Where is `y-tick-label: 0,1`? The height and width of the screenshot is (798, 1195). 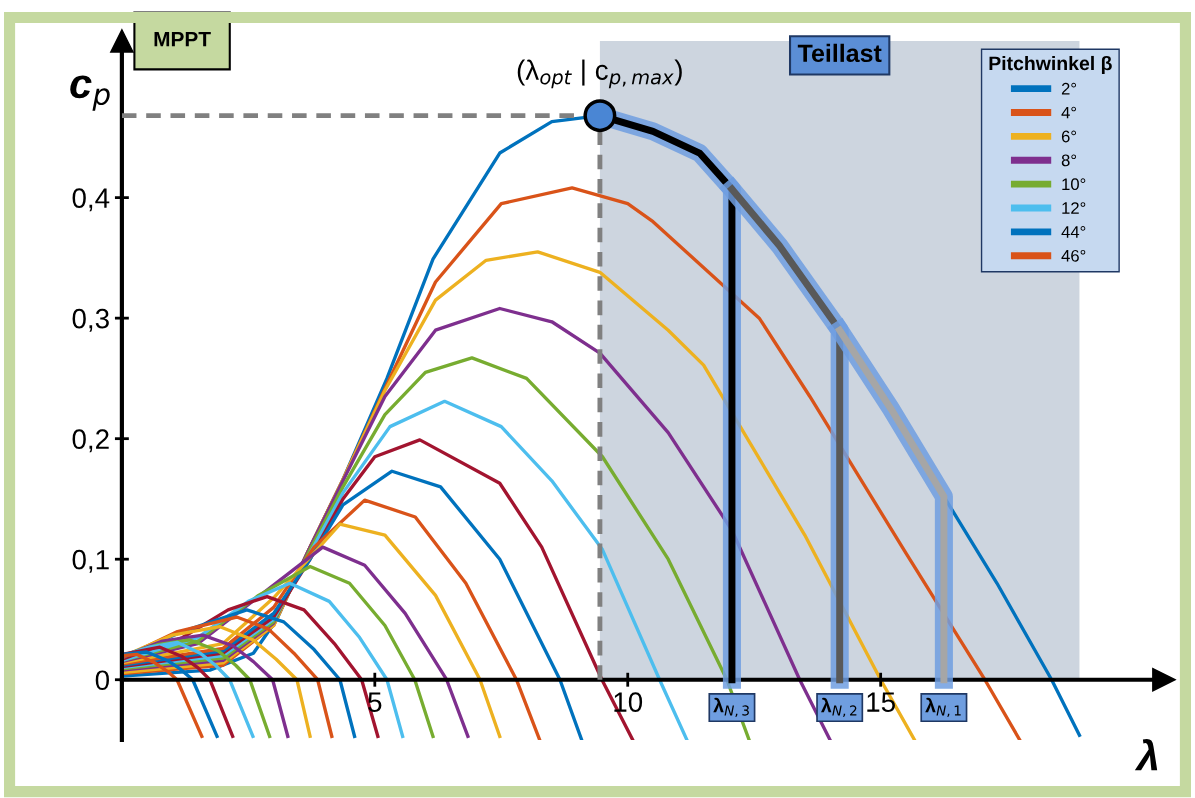
y-tick-label: 0,1 is located at coordinates (90, 561).